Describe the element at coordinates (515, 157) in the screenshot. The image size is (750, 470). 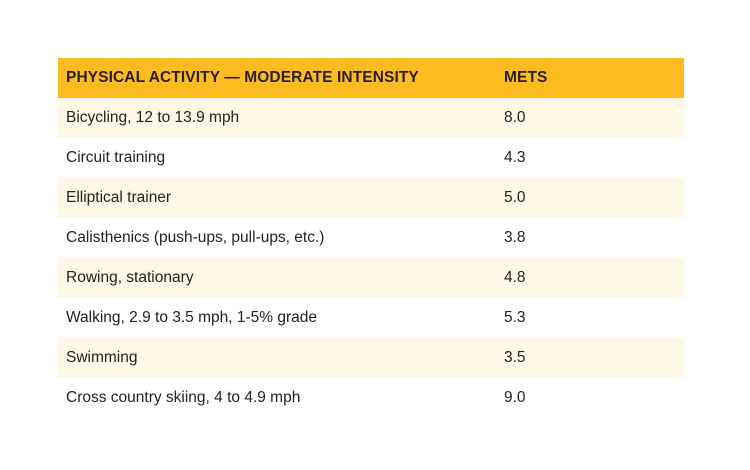
I see `mets-cell: 4.3` at that location.